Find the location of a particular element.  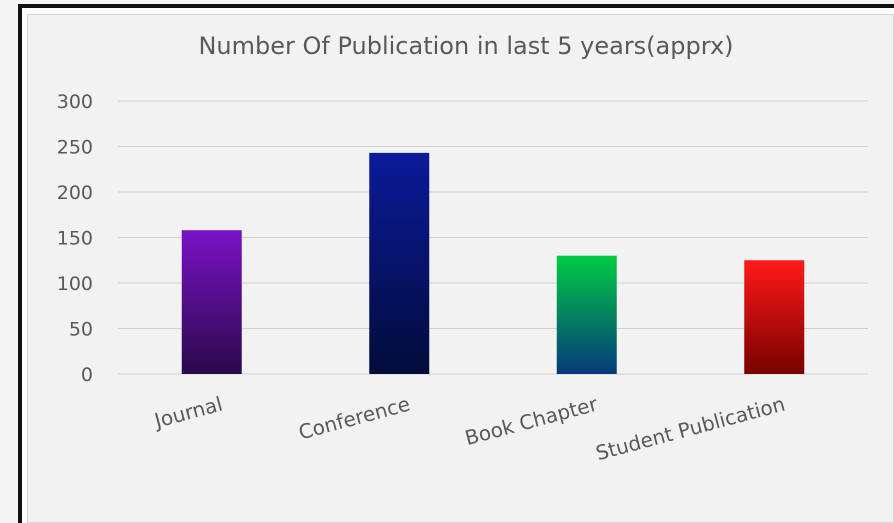

bar-conference is located at coordinates (399, 263).